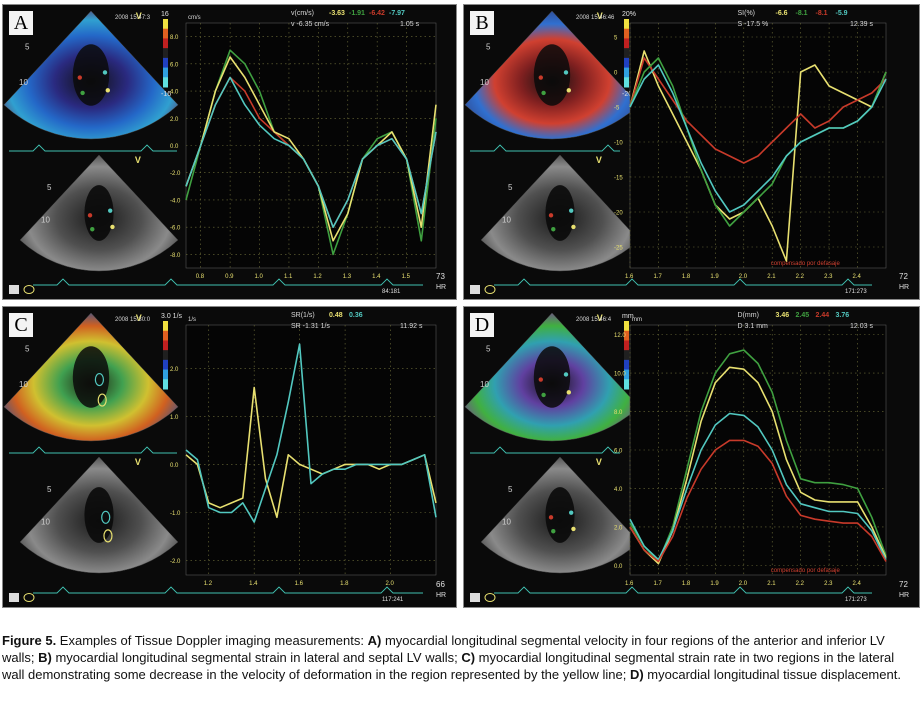 The height and width of the screenshot is (706, 922). What do you see at coordinates (806, 571) in the screenshot?
I see `compensation-note: compensado por defasaje` at bounding box center [806, 571].